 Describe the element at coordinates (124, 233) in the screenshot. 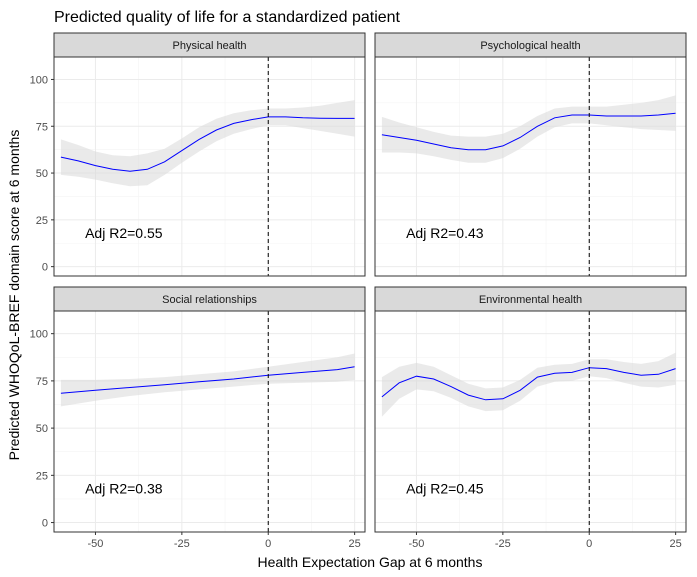

I see `adj-r2-annotation: Adj R2=0.55` at that location.